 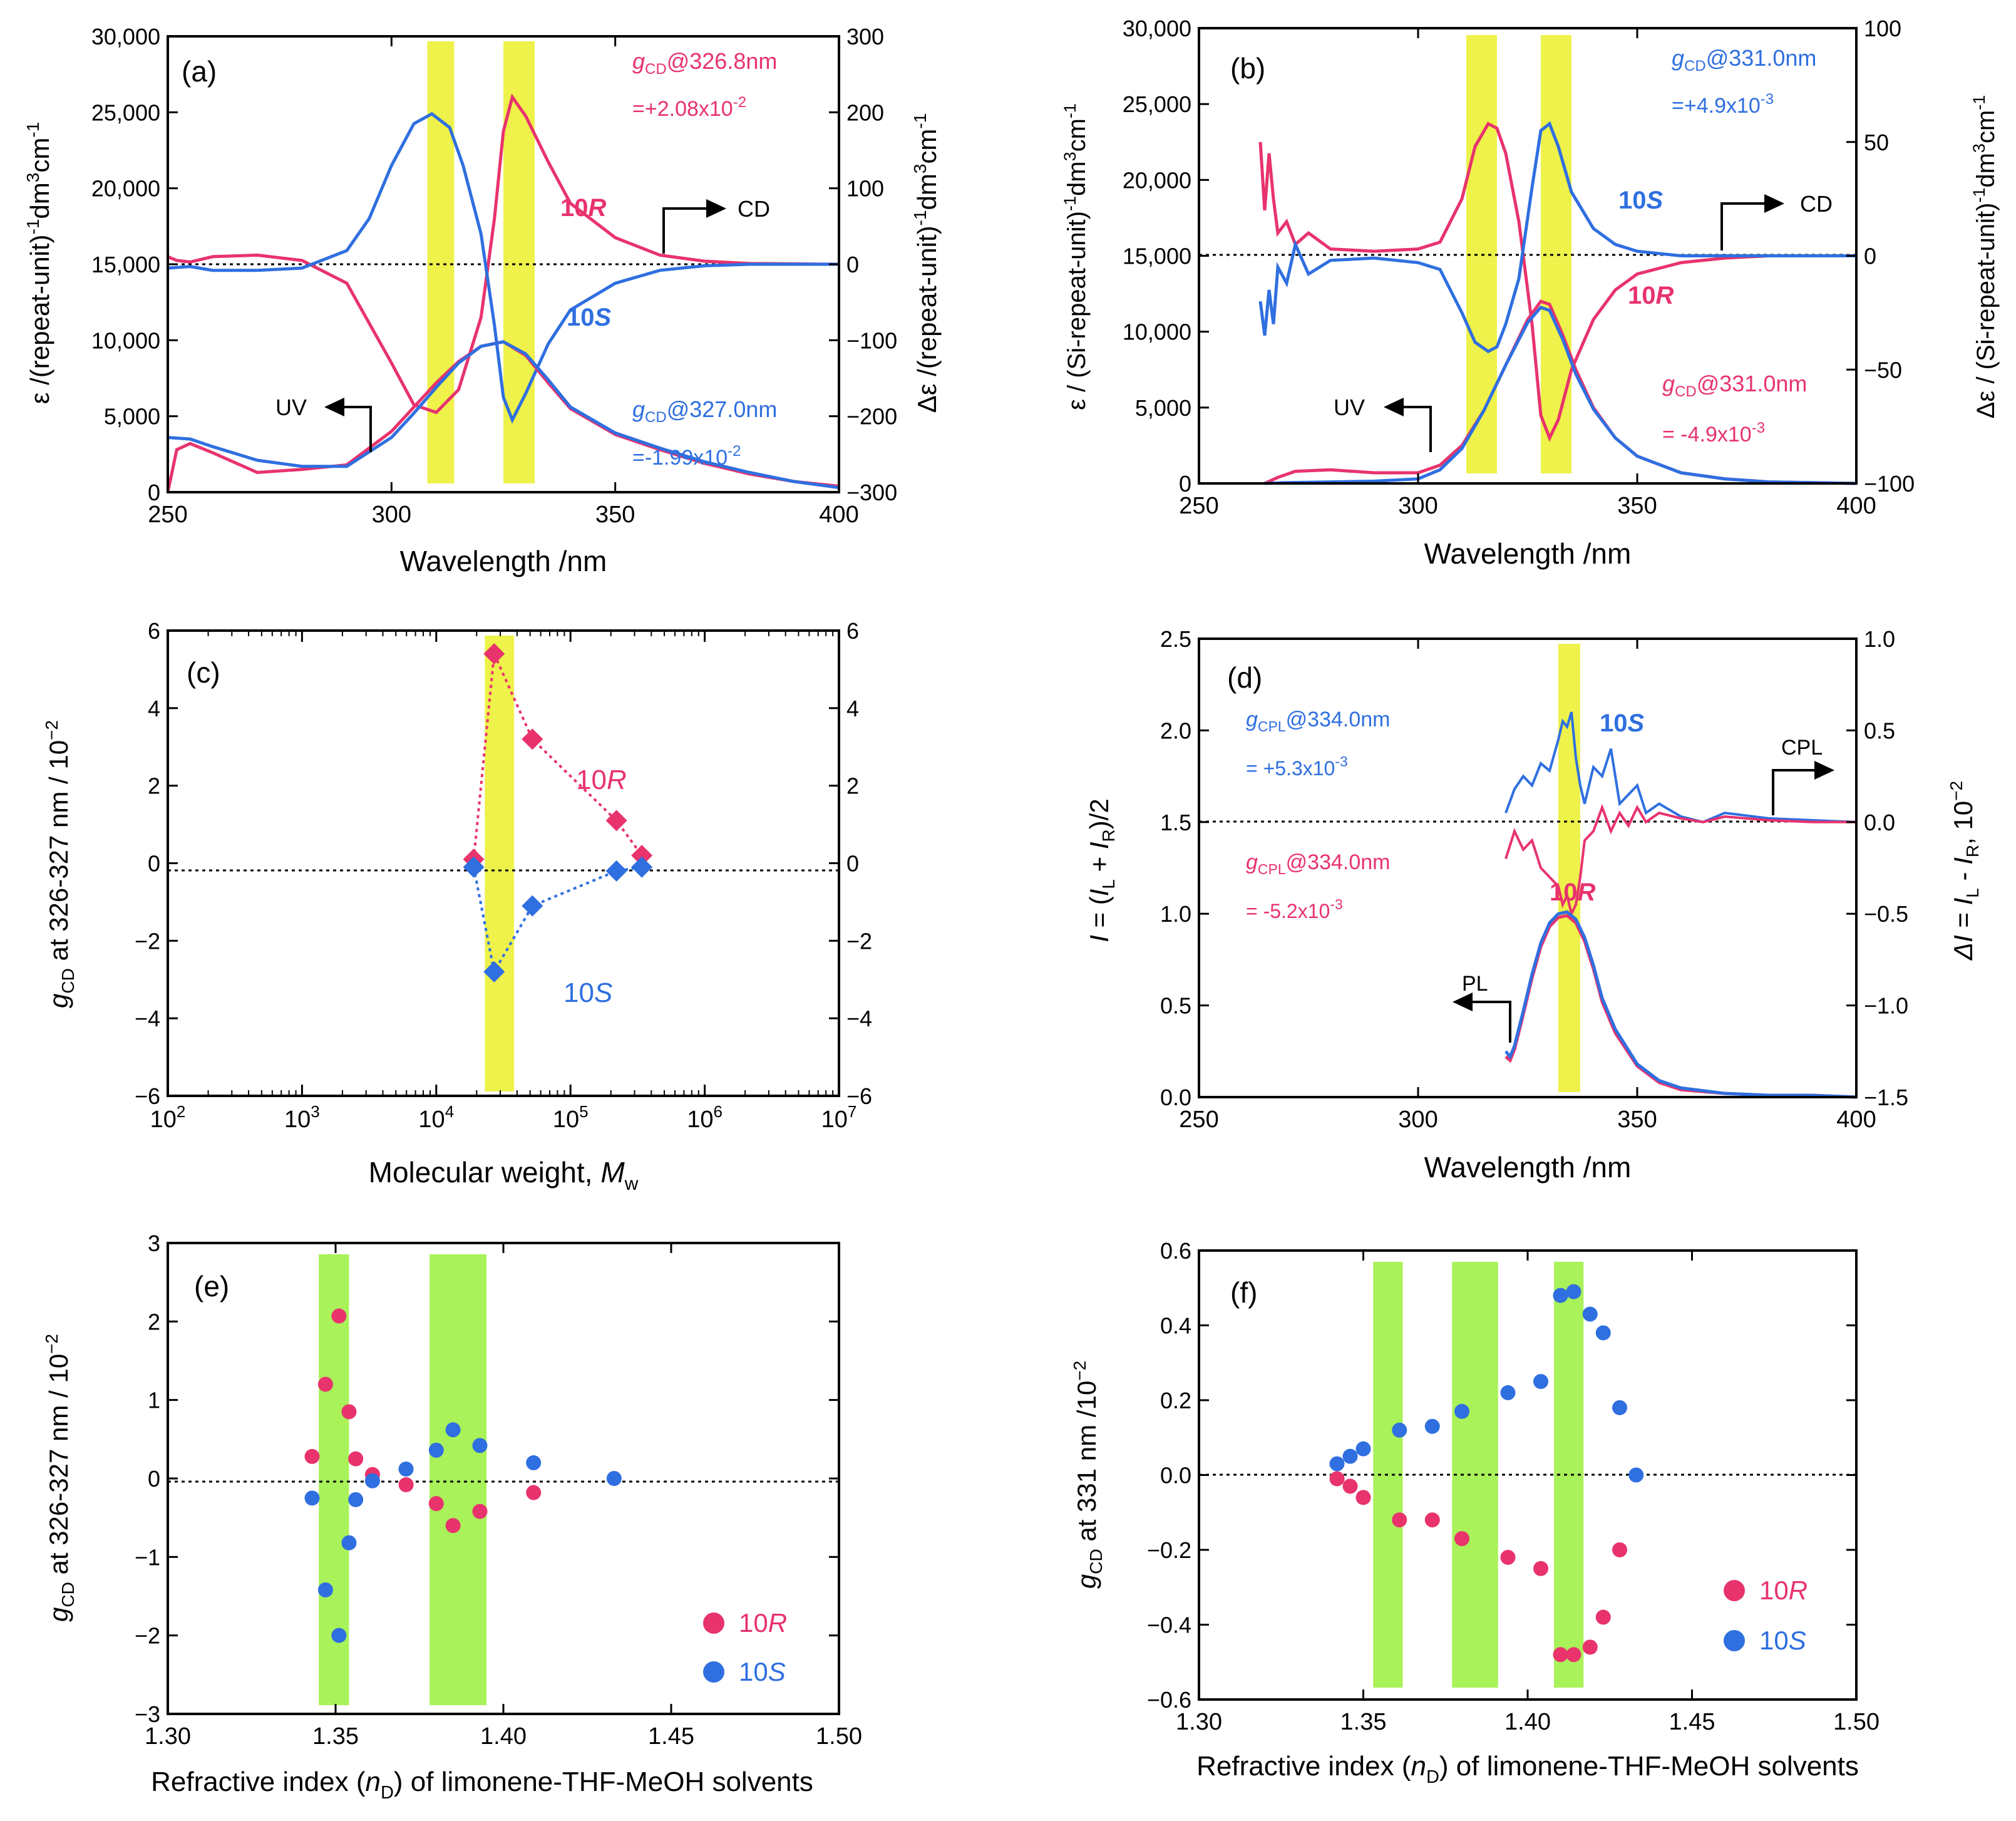 I want to click on gcd-value-bottom: =-1.99x10-2, so click(x=687, y=456).